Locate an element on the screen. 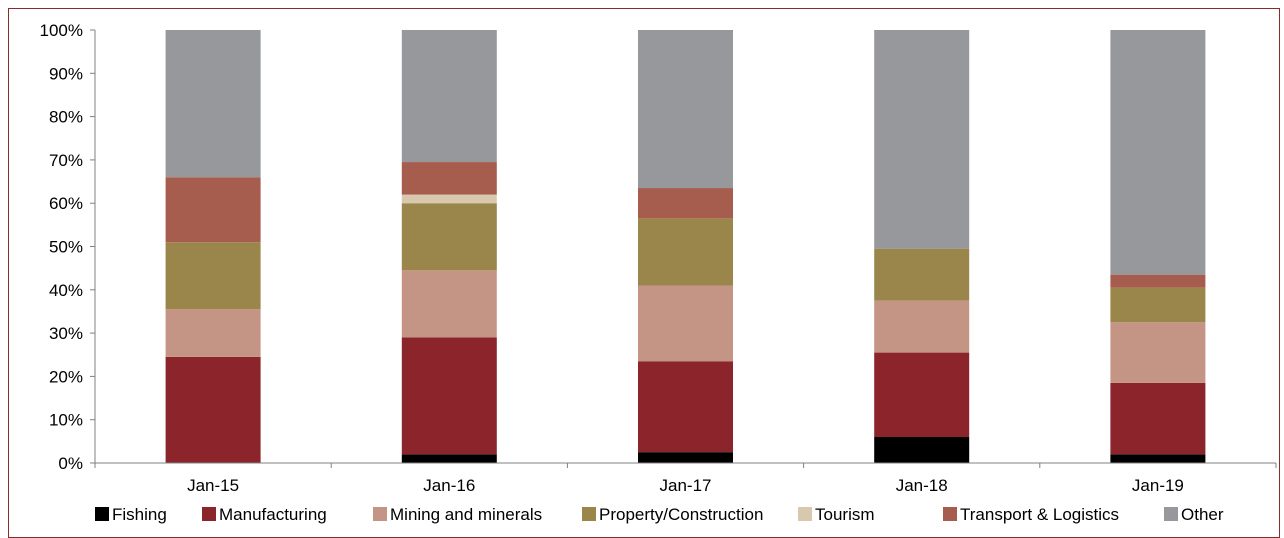 Image resolution: width=1284 pixels, height=538 pixels. legend-item: Tourism is located at coordinates (836, 514).